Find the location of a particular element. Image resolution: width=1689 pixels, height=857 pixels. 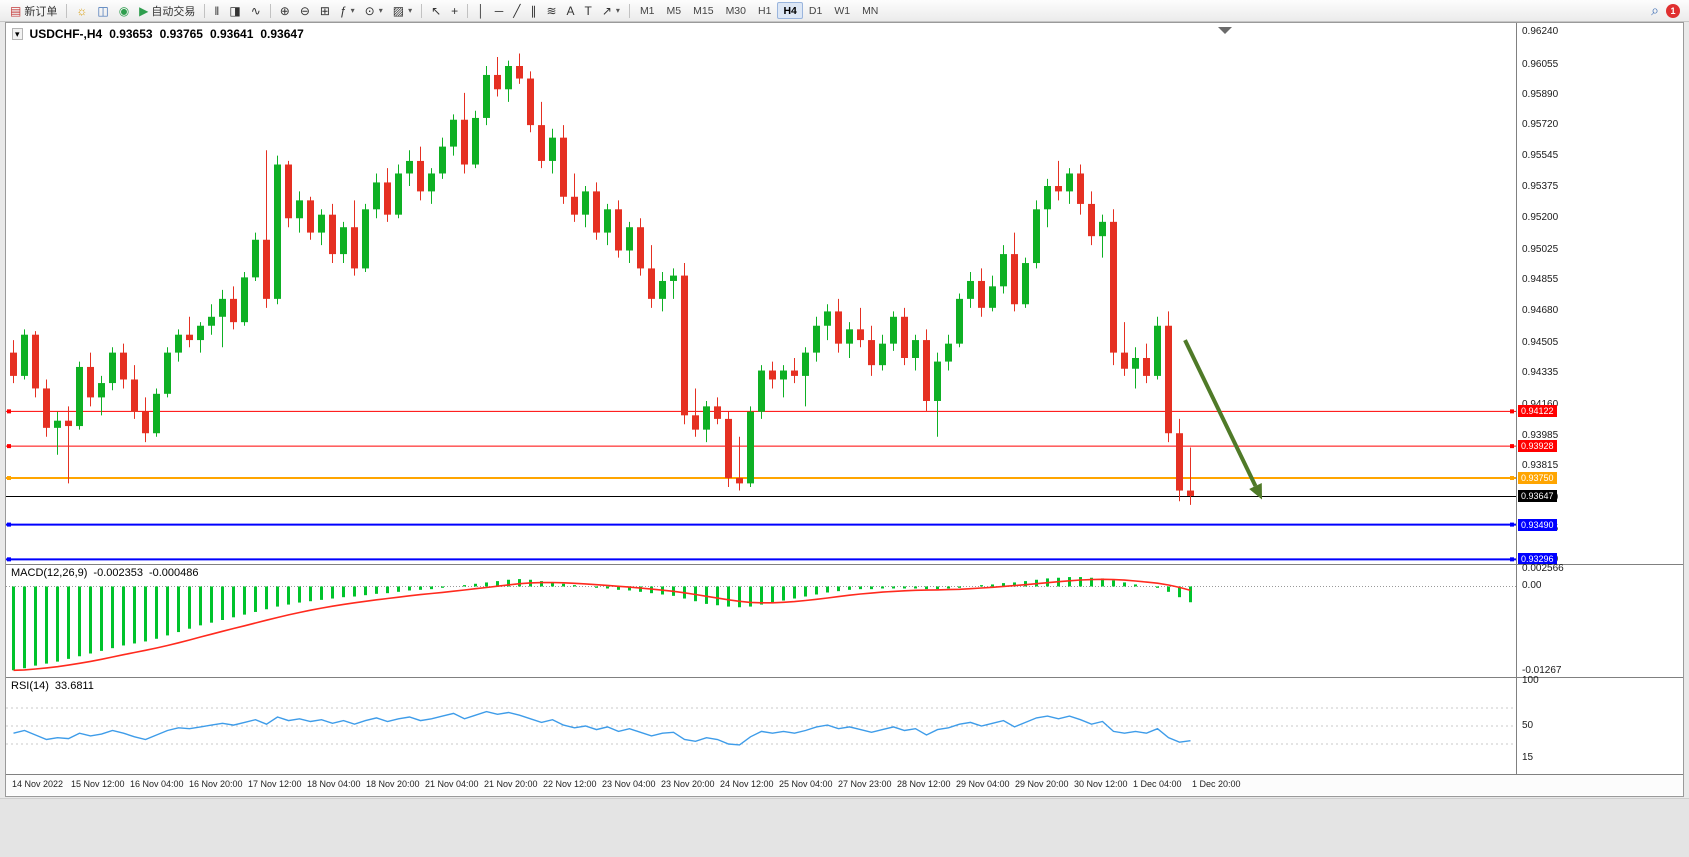

autotrade-button: ▶ 自动交易 is located at coordinates (167, 11).